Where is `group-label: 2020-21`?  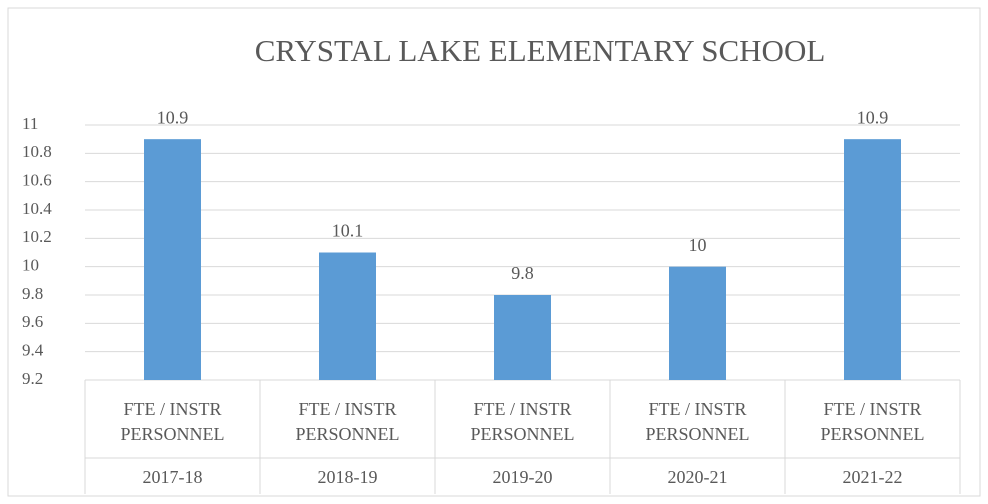
group-label: 2020-21 is located at coordinates (697, 477).